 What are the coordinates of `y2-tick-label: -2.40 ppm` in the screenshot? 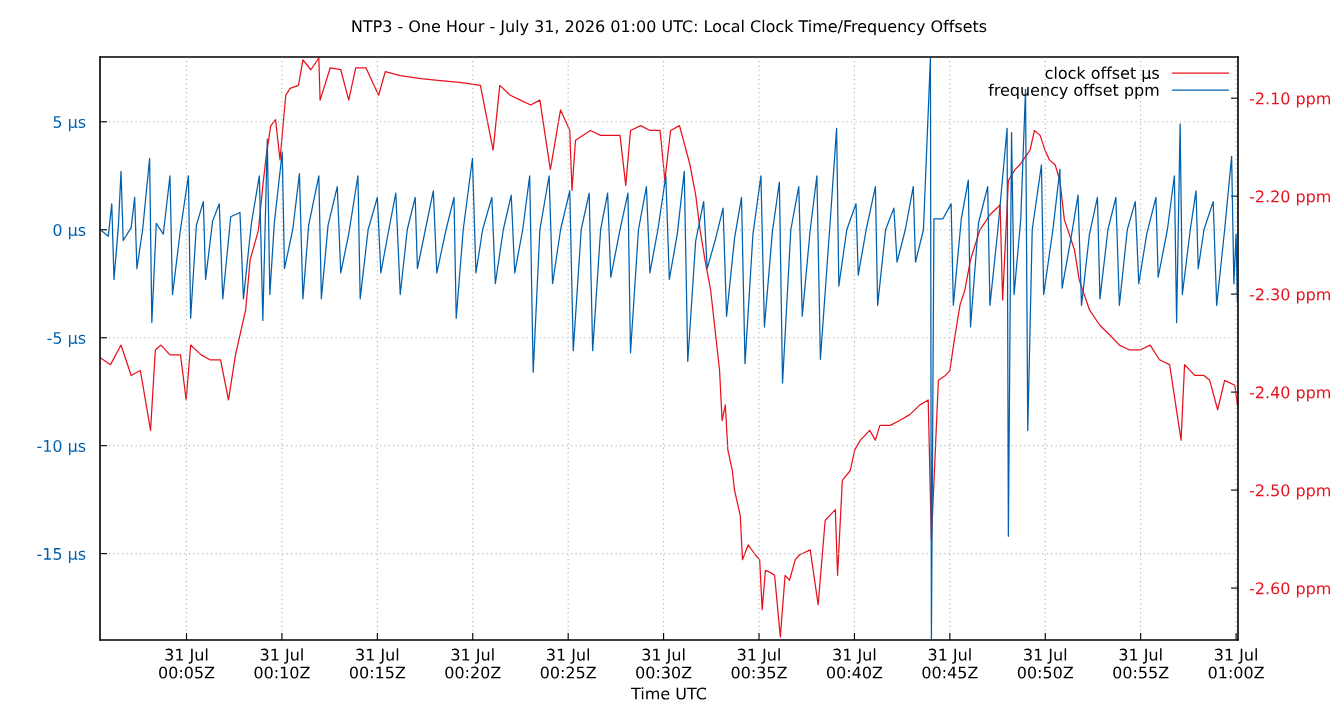 It's located at (1289, 394).